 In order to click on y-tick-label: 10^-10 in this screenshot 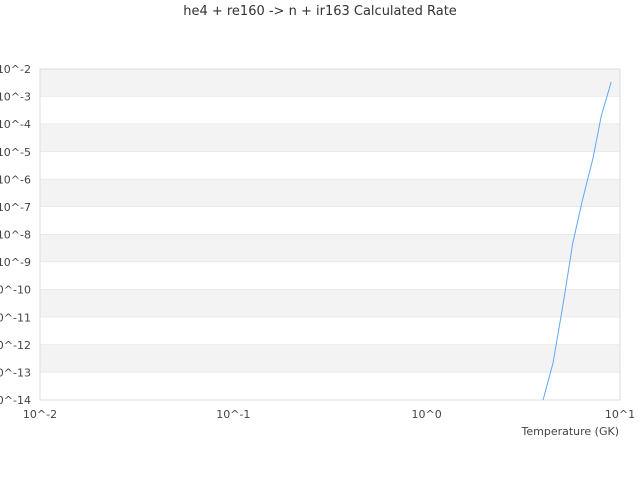, I will do `click(15, 290)`.